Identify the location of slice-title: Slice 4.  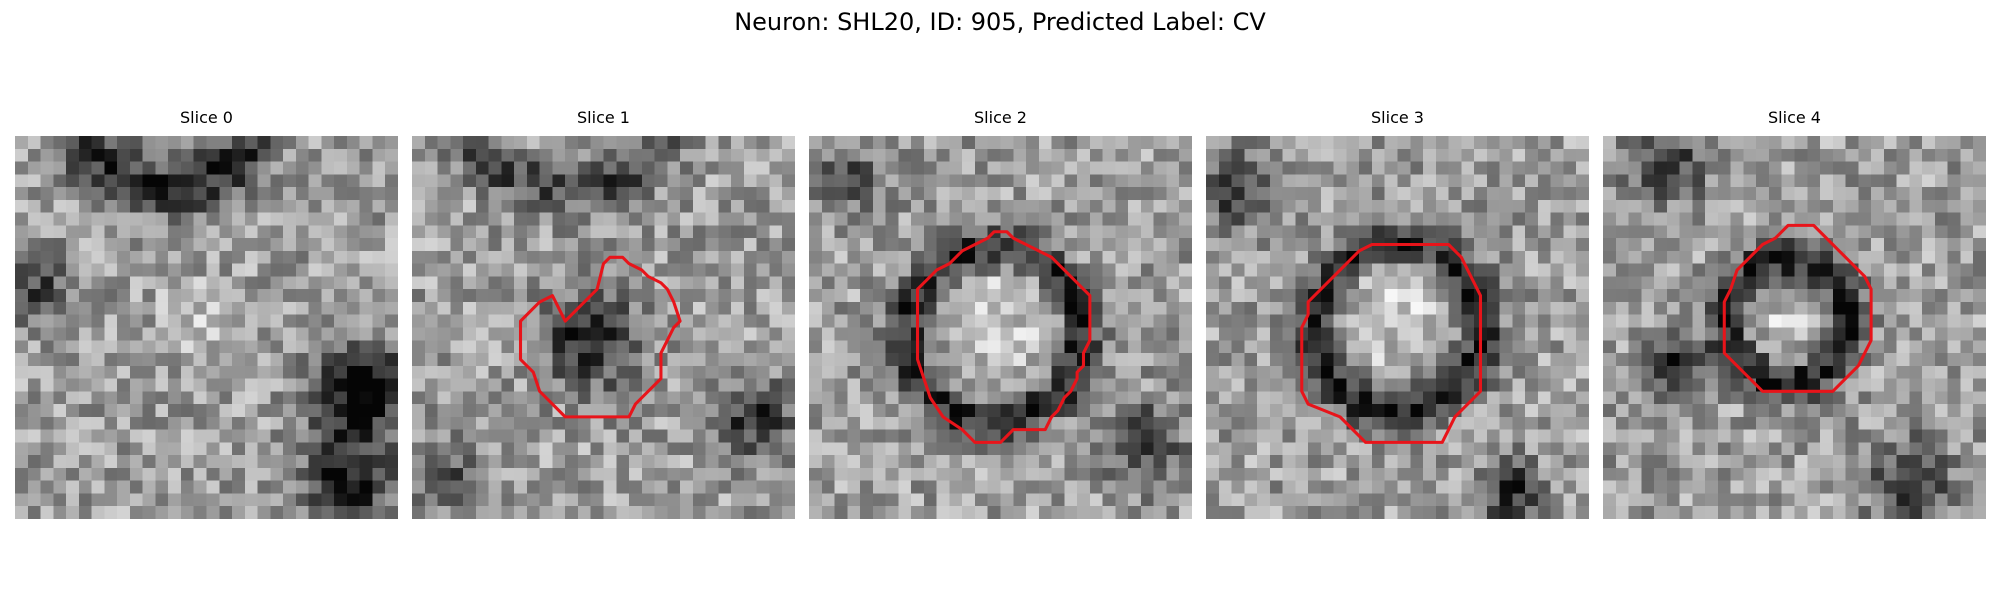
(1794, 117).